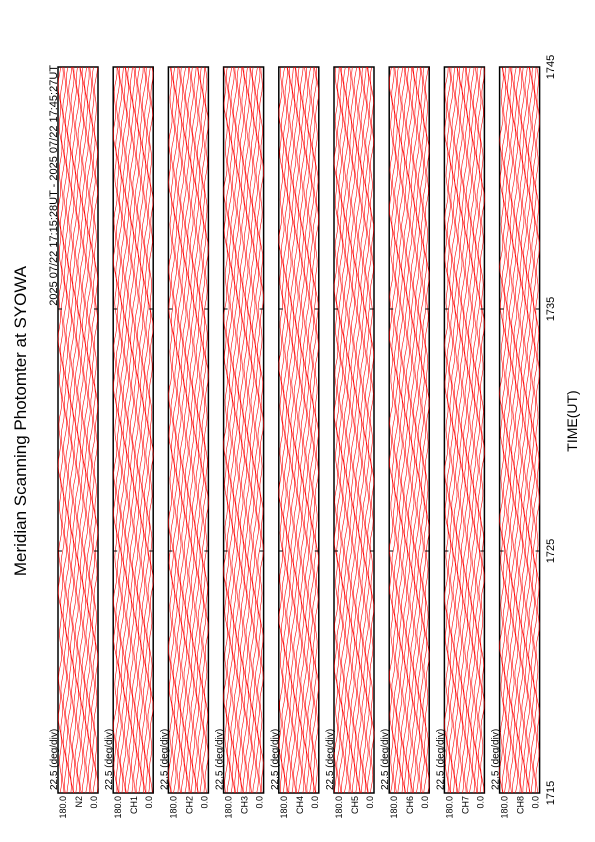 The image size is (595, 842). What do you see at coordinates (465, 805) in the screenshot?
I see `channel-label: CH7` at bounding box center [465, 805].